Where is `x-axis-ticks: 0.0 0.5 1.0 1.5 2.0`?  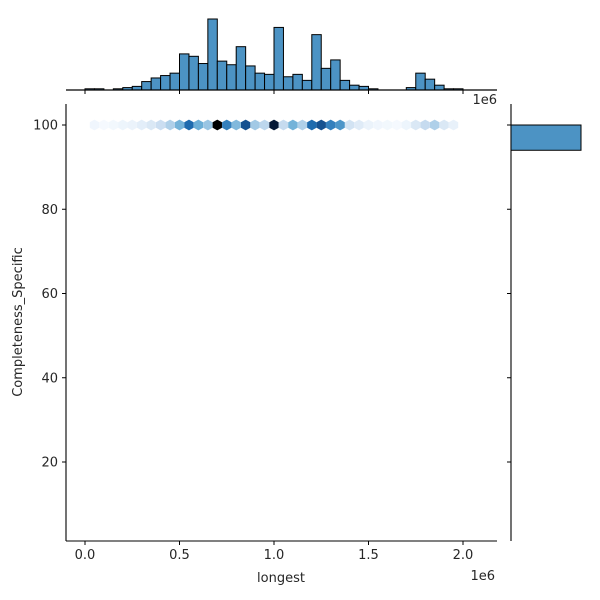
x-axis-ticks: 0.0 0.5 1.0 1.5 2.0 is located at coordinates (274, 552).